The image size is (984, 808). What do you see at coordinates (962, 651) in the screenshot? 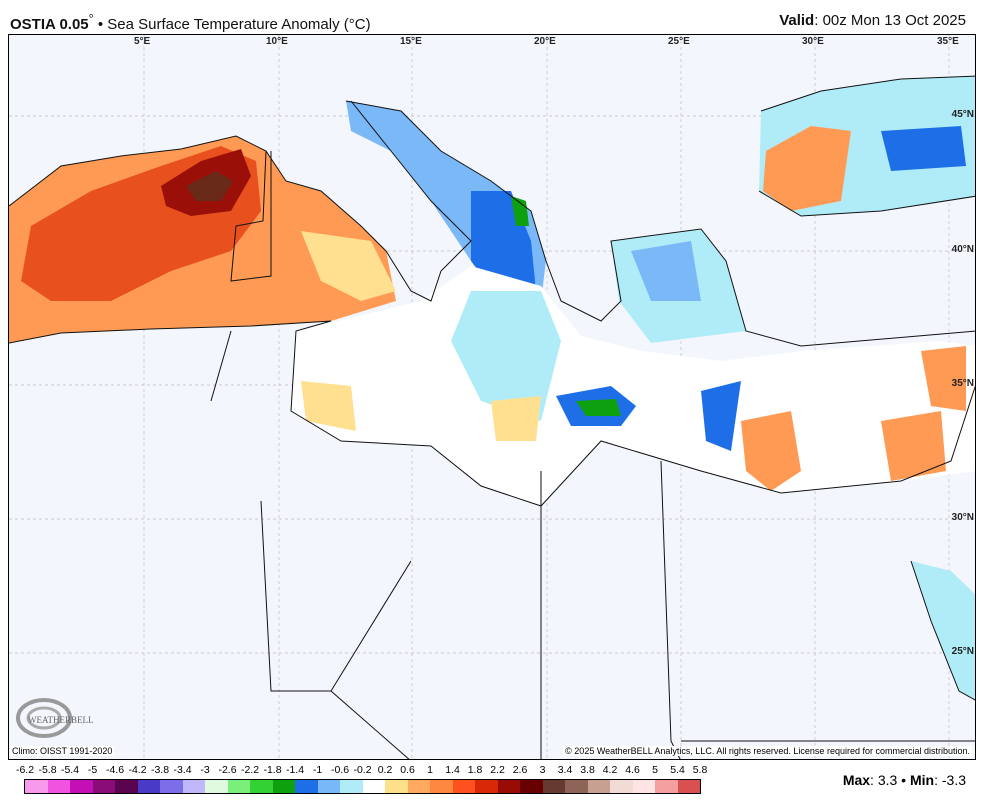
I see `lat-label: 25°N` at bounding box center [962, 651].